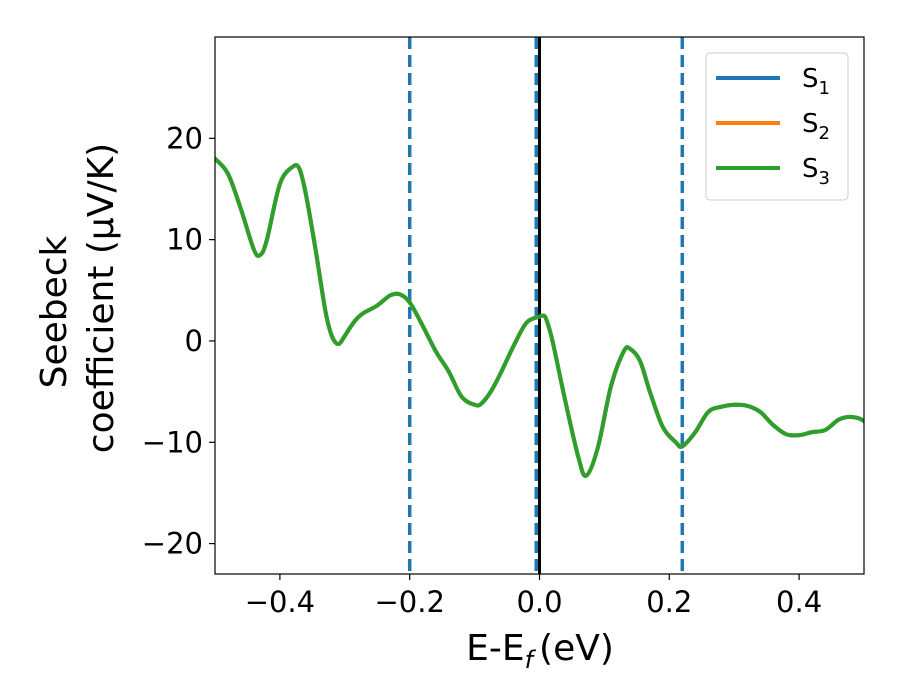  What do you see at coordinates (194, 341) in the screenshot?
I see `y-tick-label: 0` at bounding box center [194, 341].